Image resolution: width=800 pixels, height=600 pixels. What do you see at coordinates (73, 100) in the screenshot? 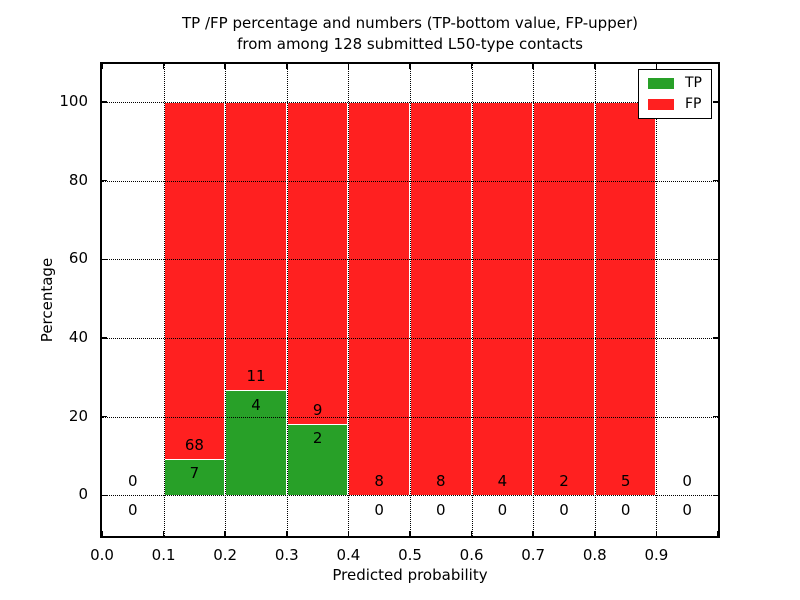
I see `y-tick-label-100: 100` at bounding box center [73, 100].